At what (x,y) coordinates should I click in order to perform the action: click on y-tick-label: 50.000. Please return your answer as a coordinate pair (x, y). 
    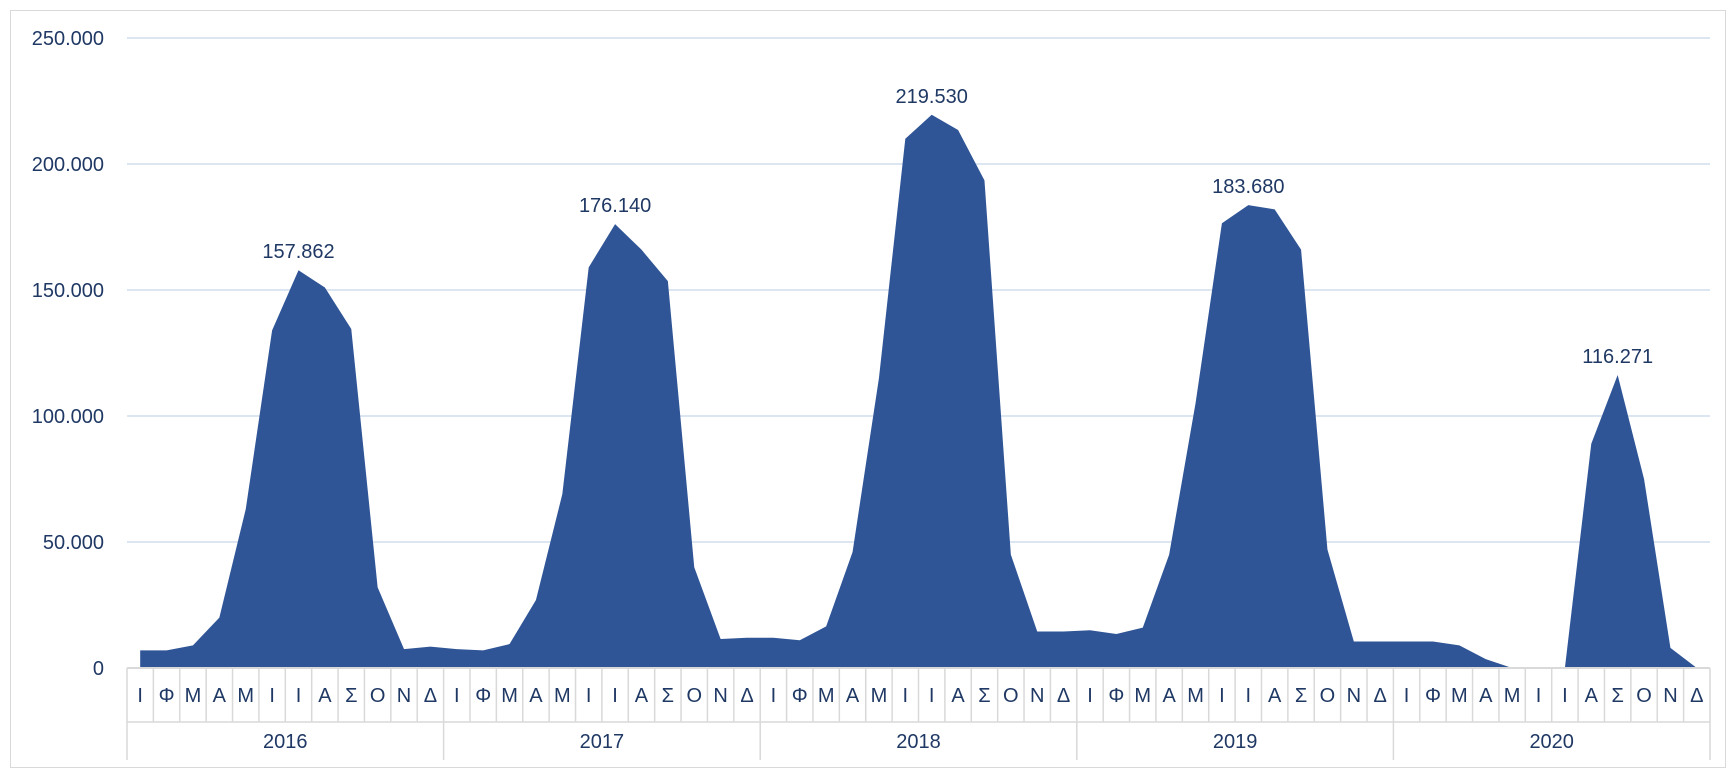
    Looking at the image, I should click on (73, 543).